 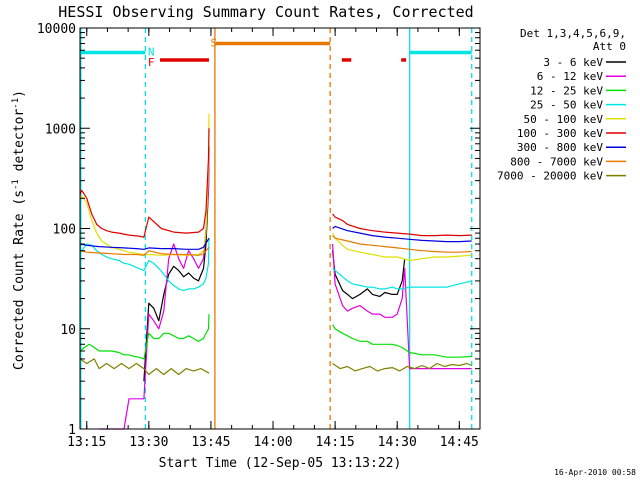 I want to click on y-tick-label-2: 100, so click(x=64, y=230).